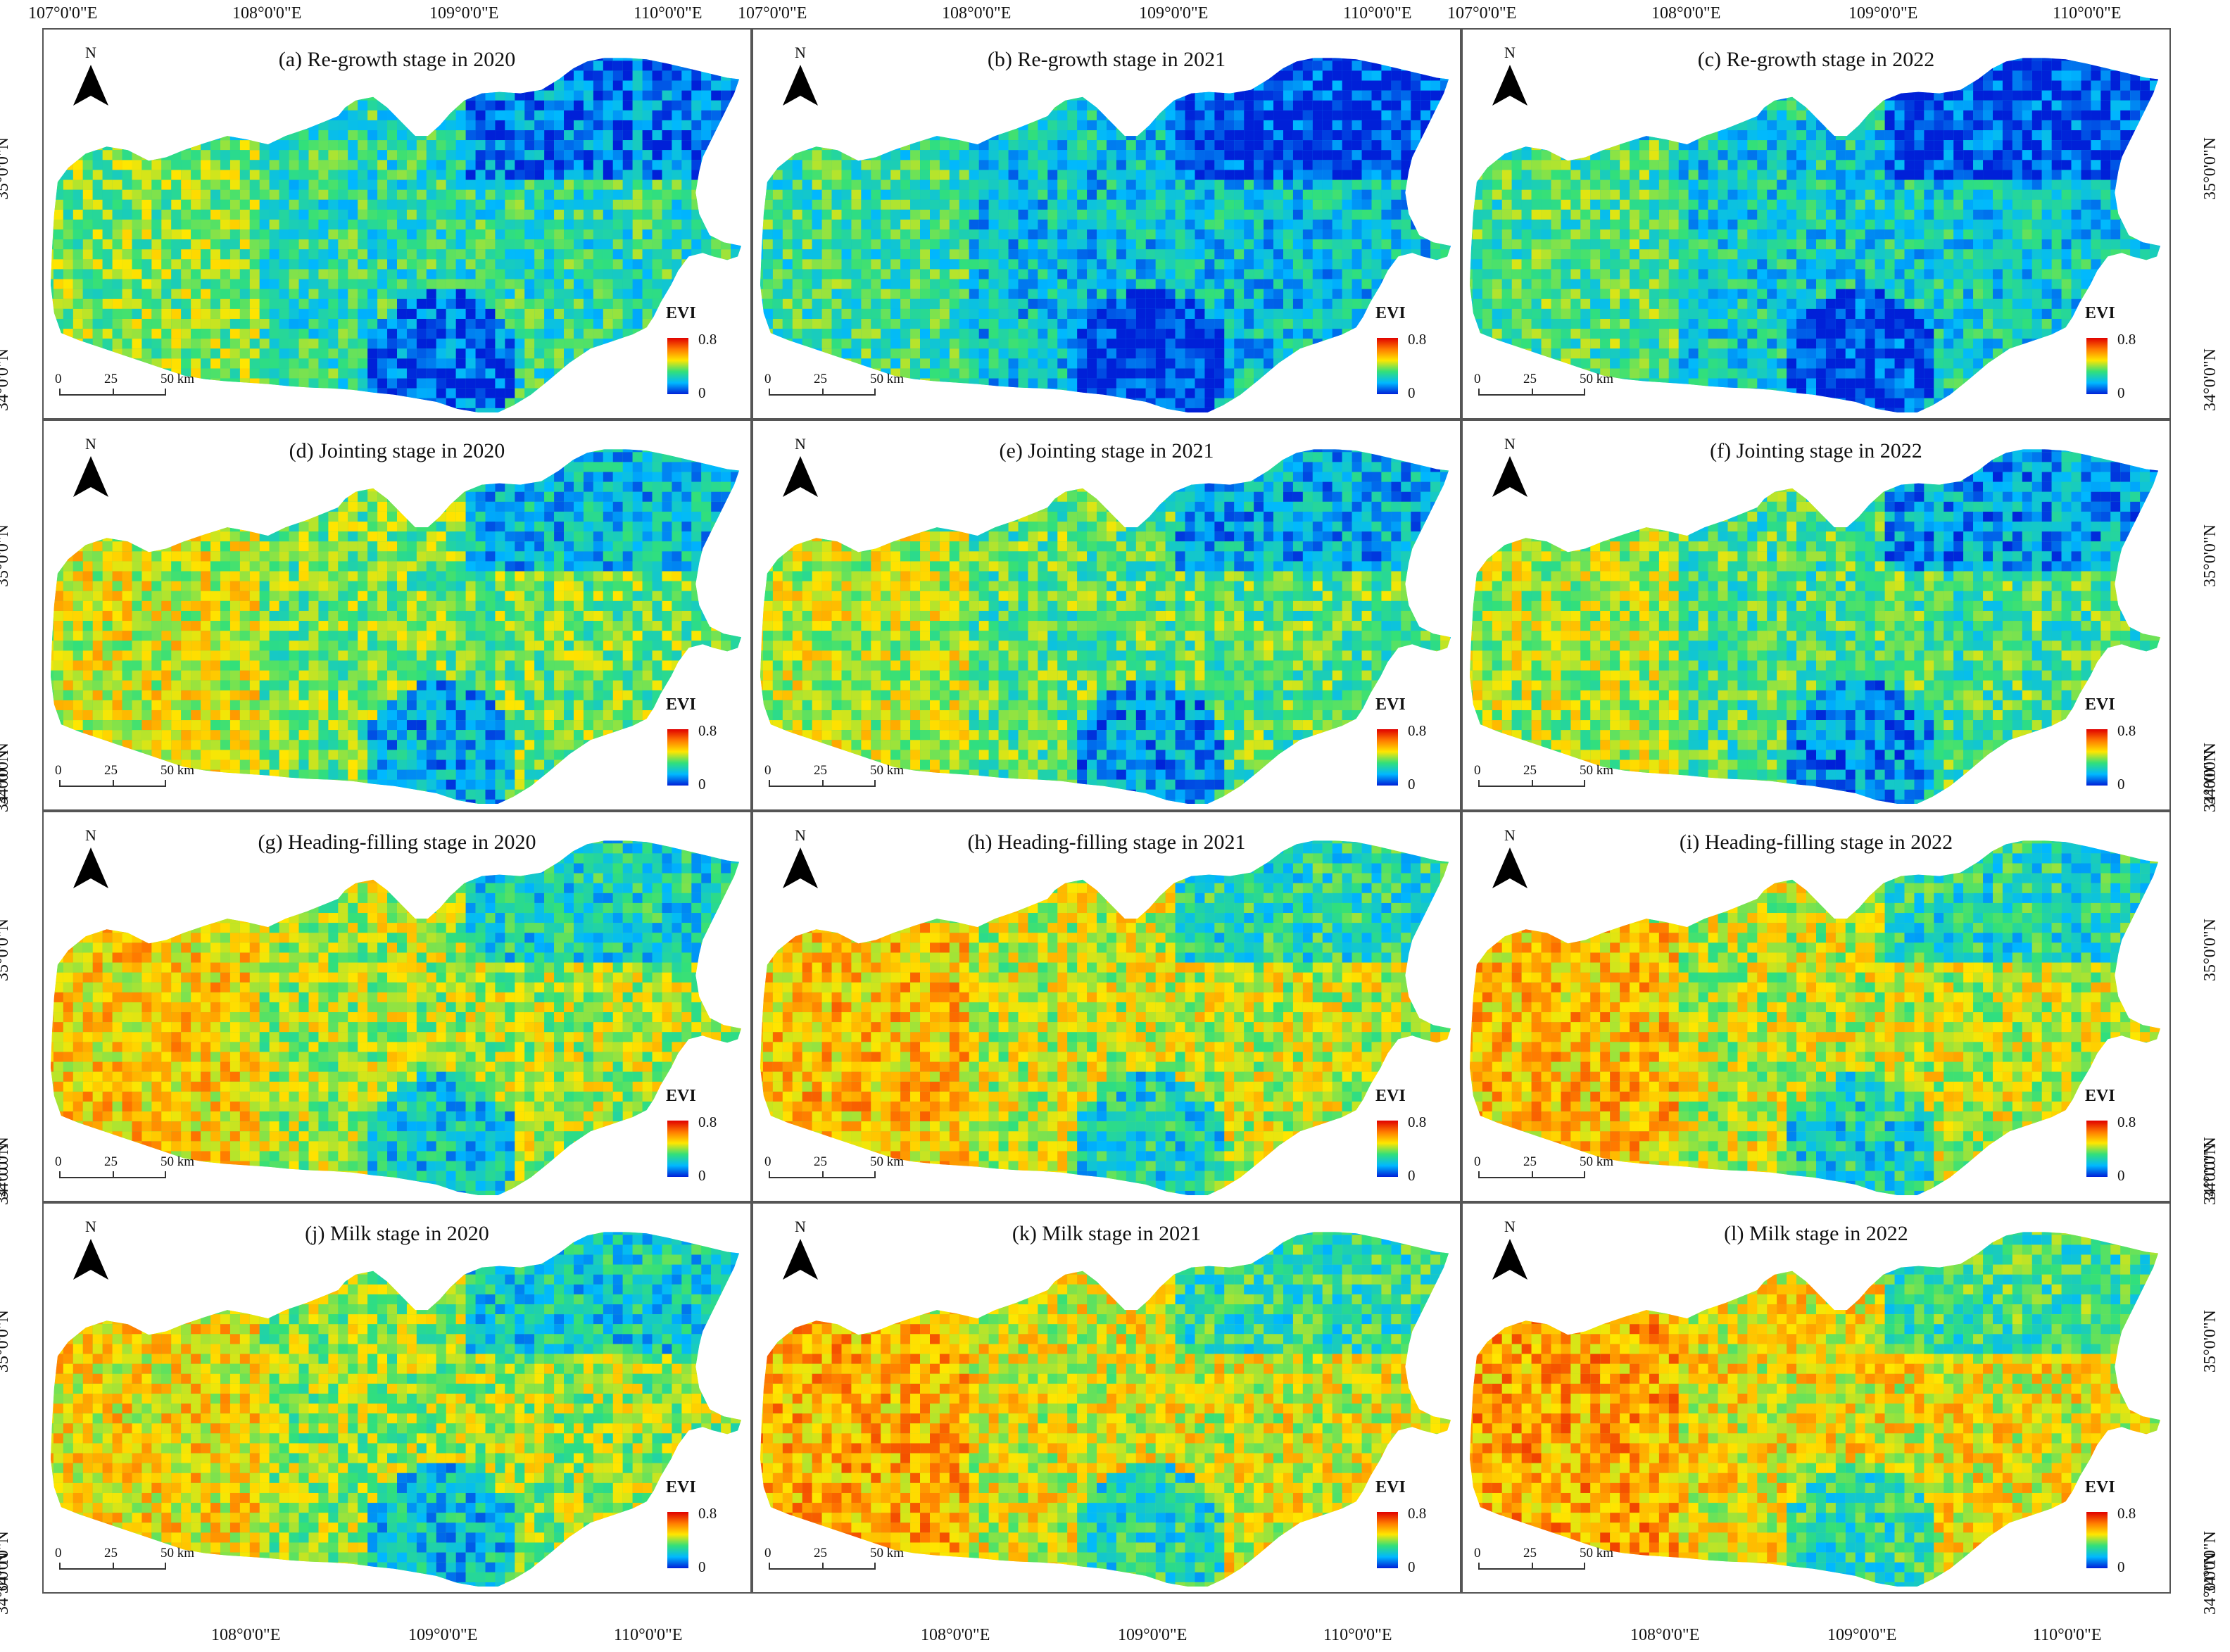 This screenshot has width=2230, height=1652. What do you see at coordinates (397, 451) in the screenshot?
I see `panel-title: (d) Jointing stage in 2020` at bounding box center [397, 451].